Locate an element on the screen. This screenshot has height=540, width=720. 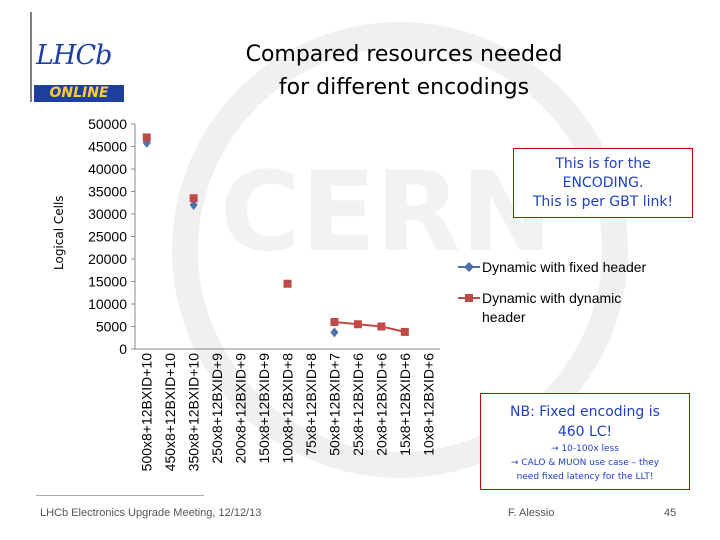
x-tick-label: 20x8+12BXID+6 is located at coordinates (381, 404).